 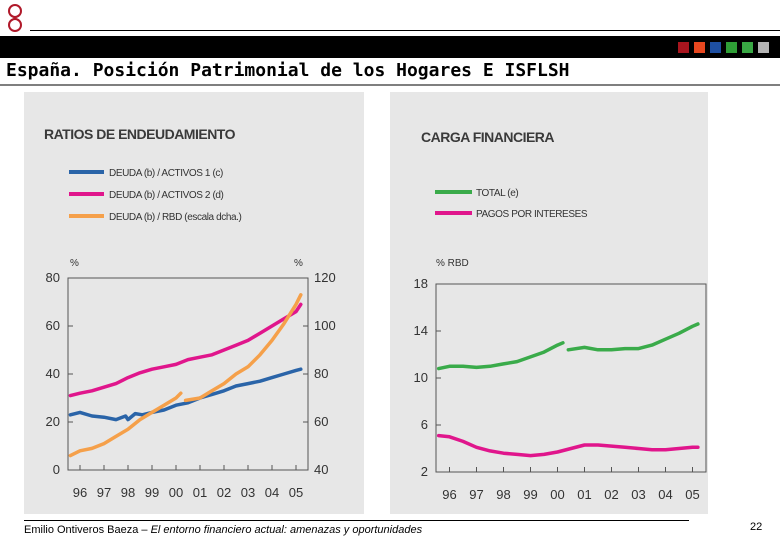 What do you see at coordinates (421, 283) in the screenshot?
I see `y-tick-label-left: 18` at bounding box center [421, 283].